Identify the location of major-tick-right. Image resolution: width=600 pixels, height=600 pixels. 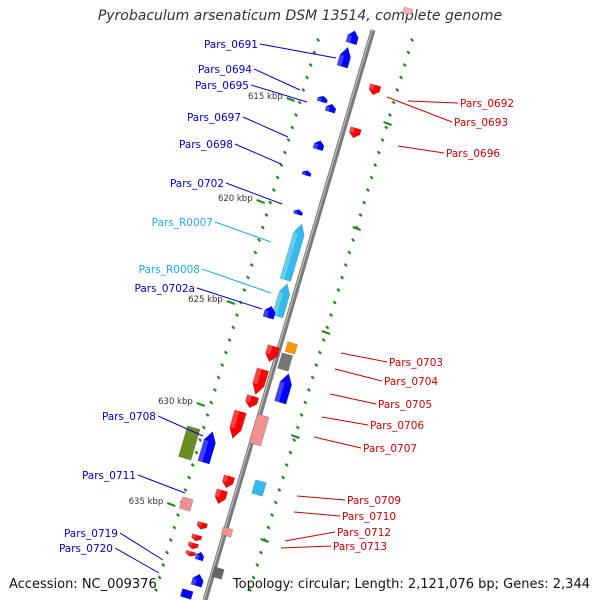
(387, 123).